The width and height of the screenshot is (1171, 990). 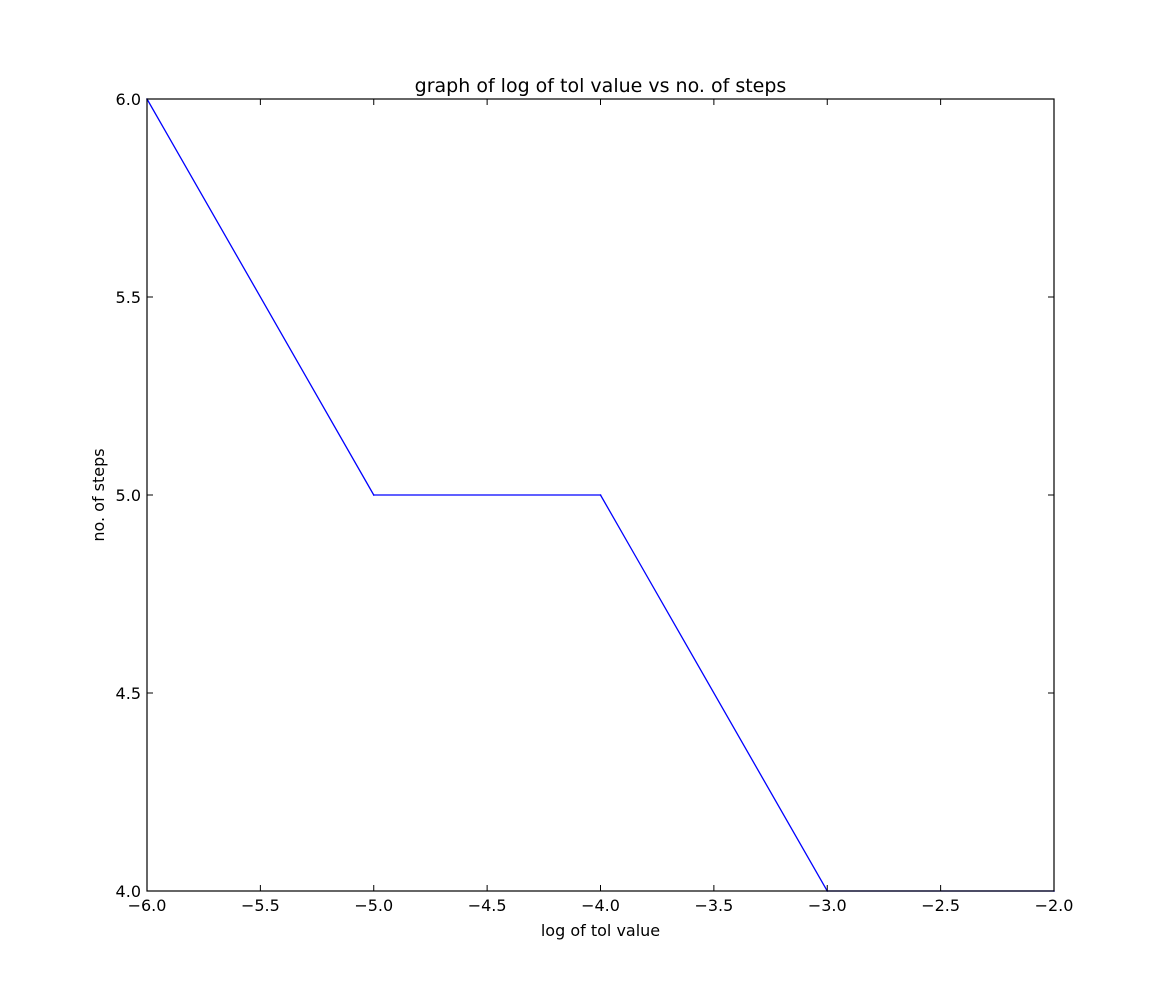 I want to click on y-tick-label: 4.5, so click(x=128, y=693).